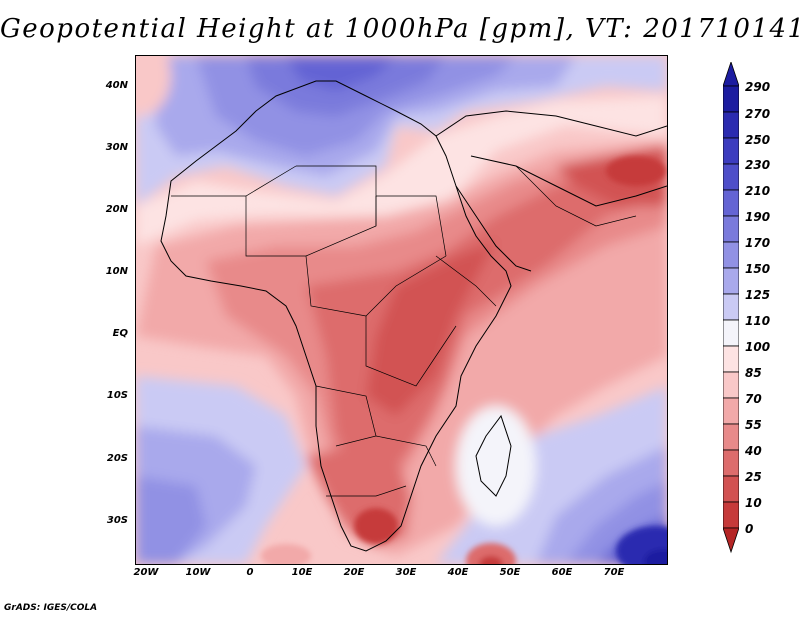  What do you see at coordinates (753, 477) in the screenshot?
I see `colorbar-label-25: 25` at bounding box center [753, 477].